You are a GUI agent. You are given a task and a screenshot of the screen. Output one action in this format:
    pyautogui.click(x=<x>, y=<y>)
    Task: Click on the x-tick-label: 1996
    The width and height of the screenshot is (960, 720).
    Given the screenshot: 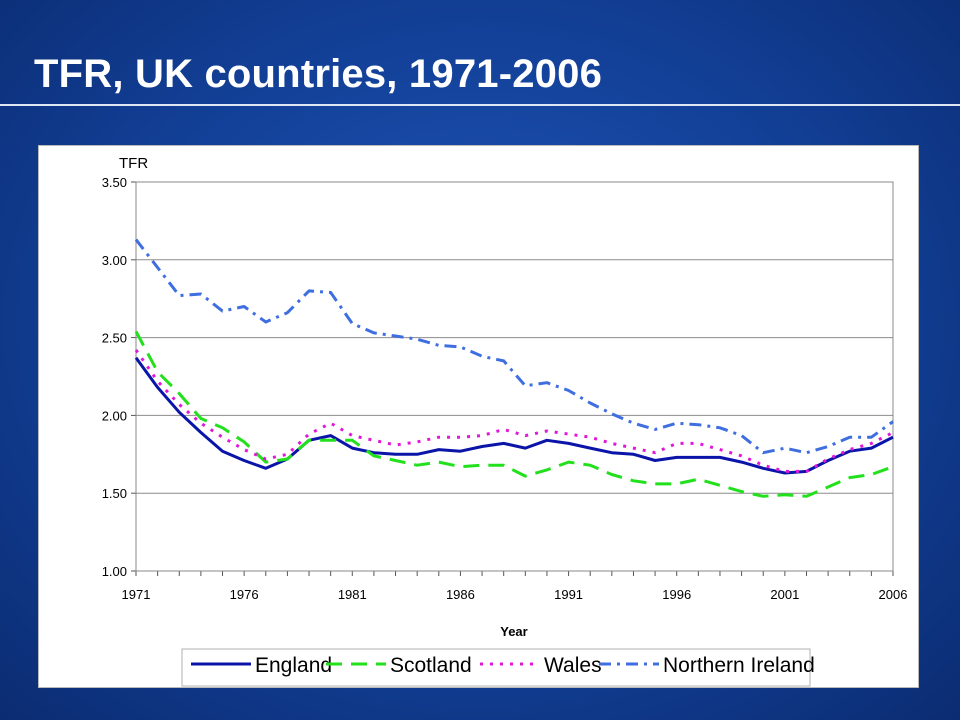 What is the action you would take?
    pyautogui.click(x=676, y=594)
    